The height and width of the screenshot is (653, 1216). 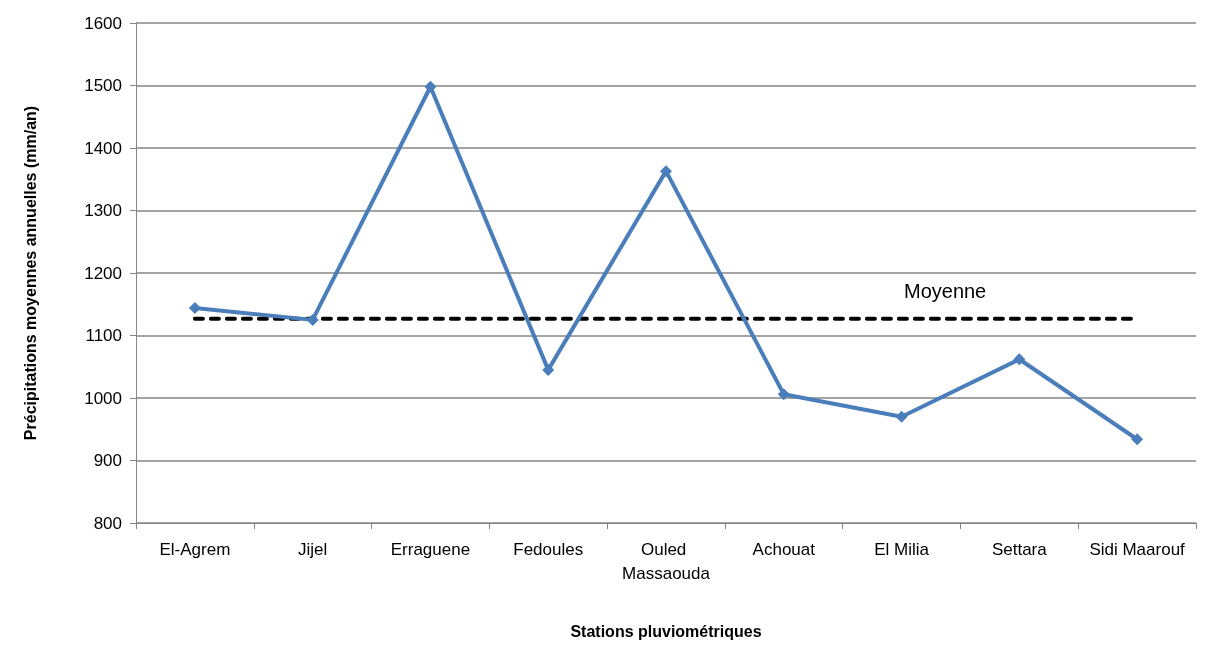 I want to click on y-tick-label: 1200, so click(x=103, y=273).